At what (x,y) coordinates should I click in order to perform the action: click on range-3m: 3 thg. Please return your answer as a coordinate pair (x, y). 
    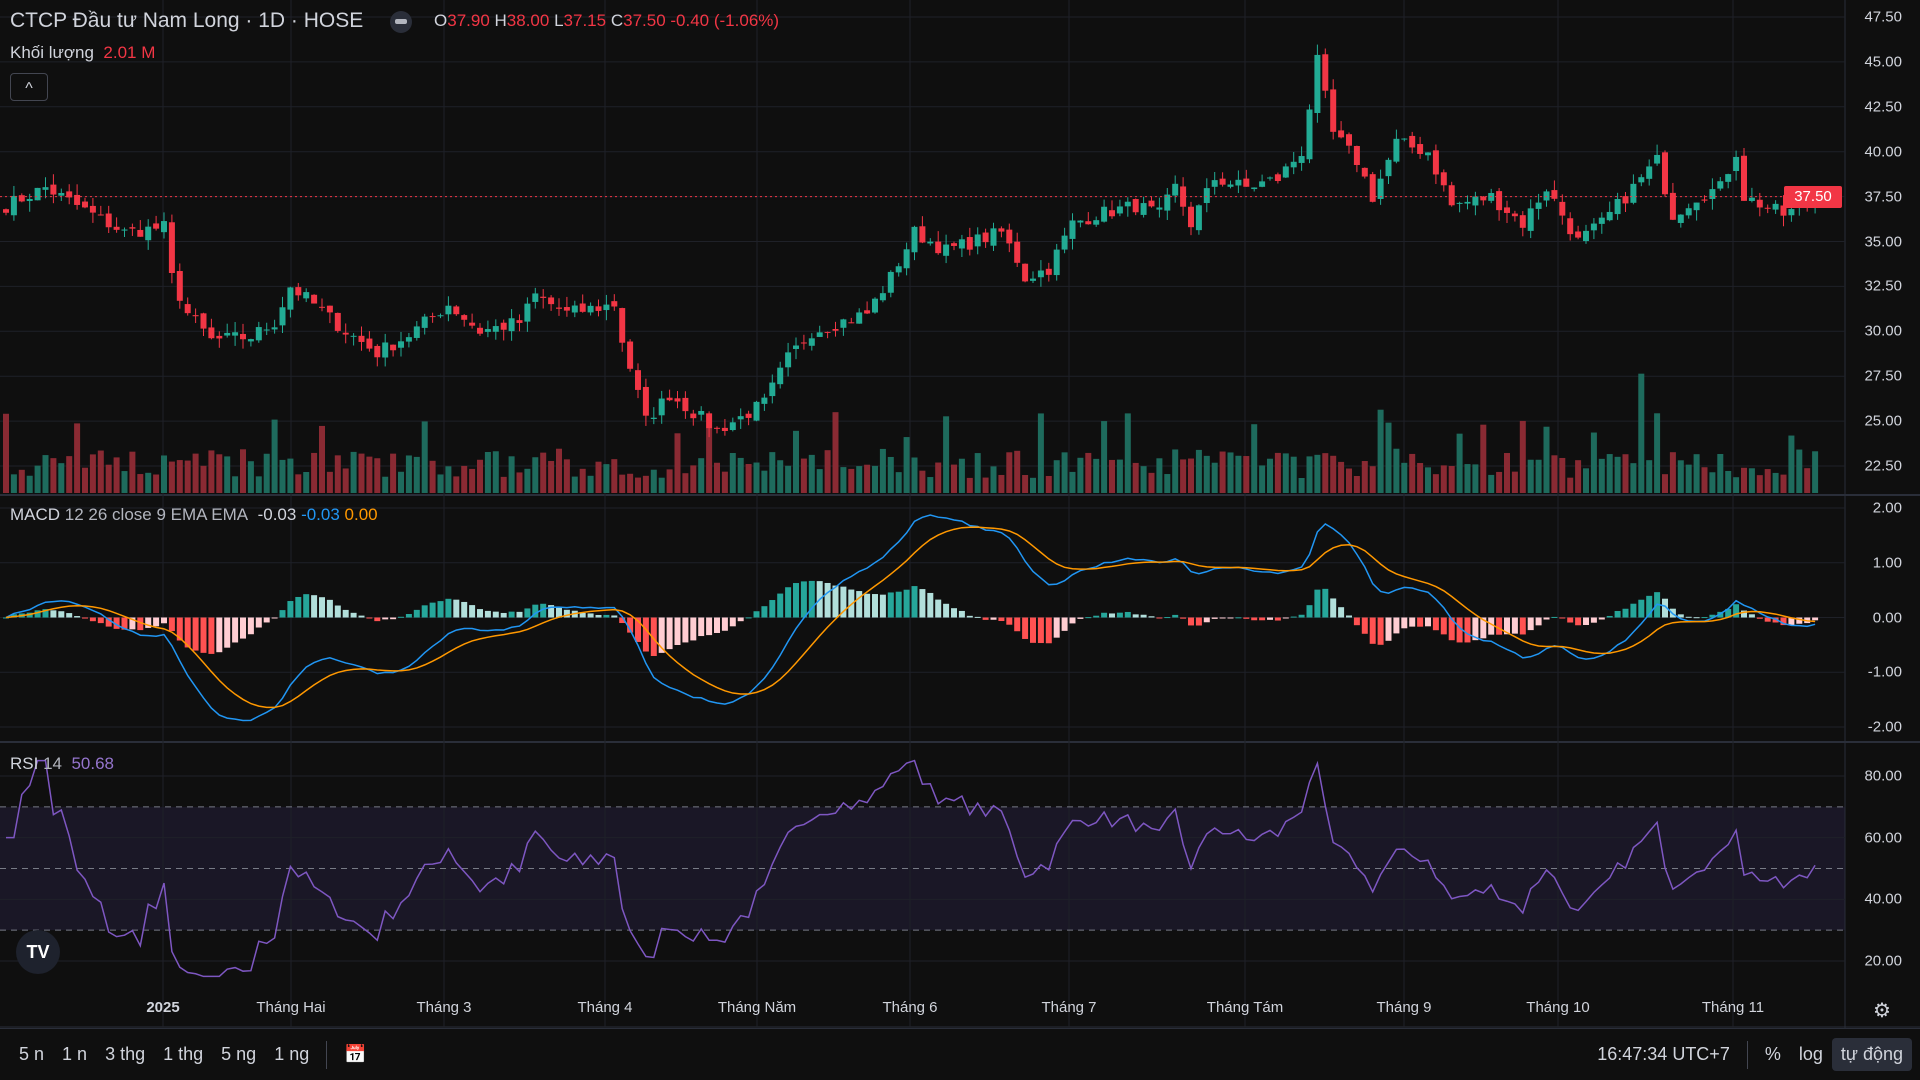
    Looking at the image, I should click on (125, 1054).